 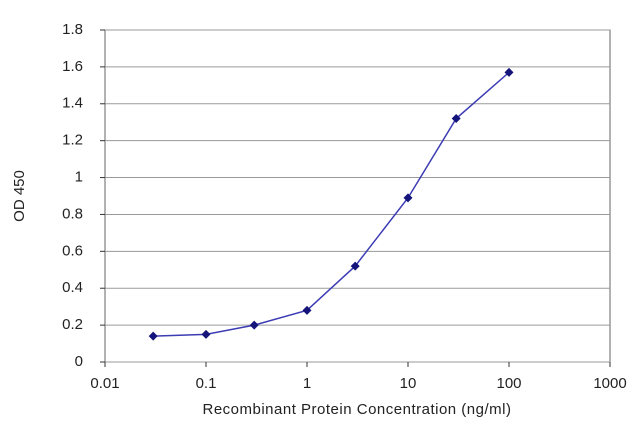 What do you see at coordinates (508, 383) in the screenshot?
I see `x-tick-label: 100` at bounding box center [508, 383].